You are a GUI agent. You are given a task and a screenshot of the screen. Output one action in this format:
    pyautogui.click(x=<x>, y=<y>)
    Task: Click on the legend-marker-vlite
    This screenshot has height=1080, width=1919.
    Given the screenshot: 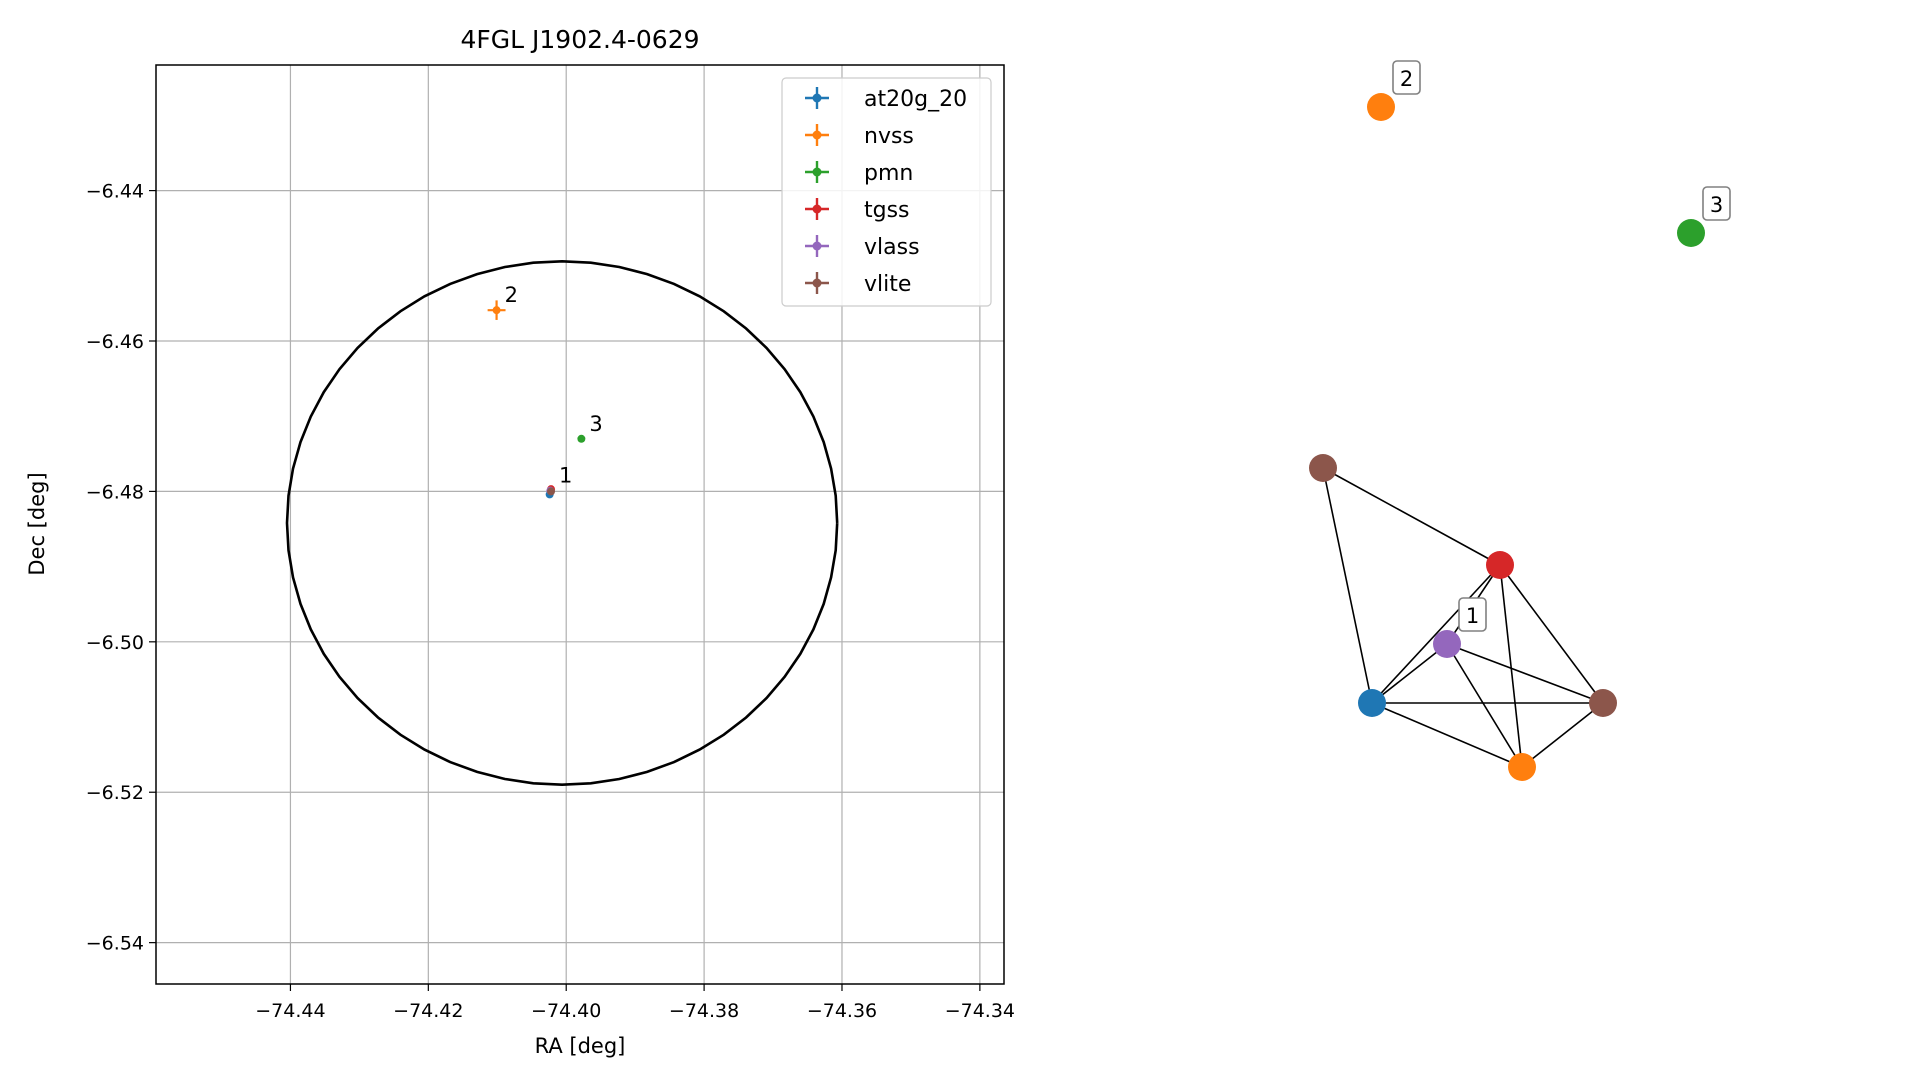 What is the action you would take?
    pyautogui.click(x=817, y=283)
    